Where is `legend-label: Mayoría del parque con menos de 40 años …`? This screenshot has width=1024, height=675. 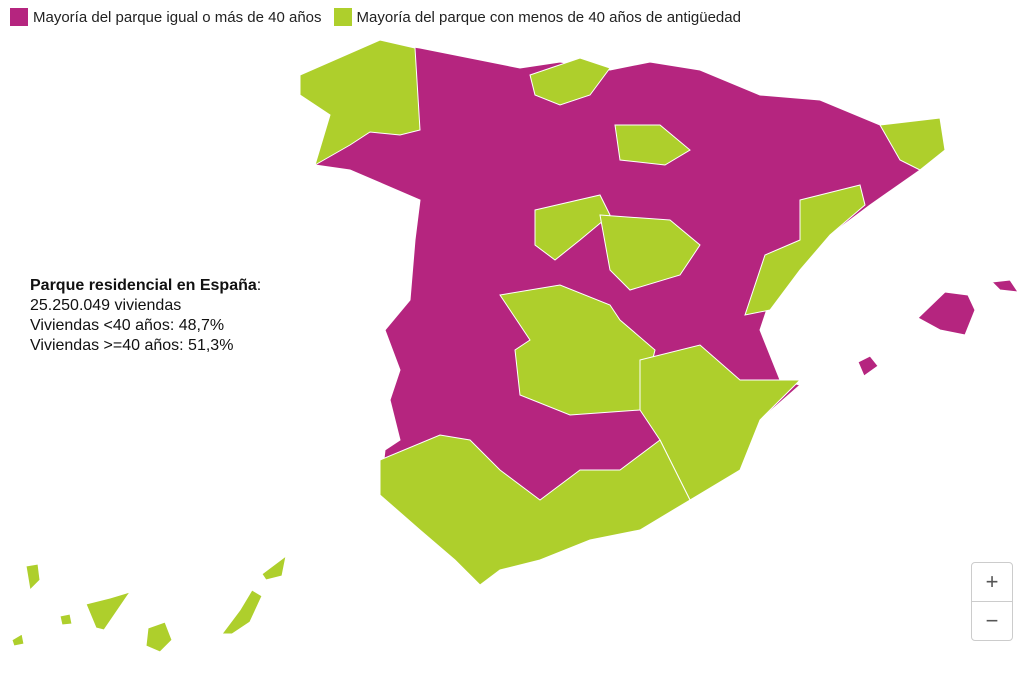 legend-label: Mayoría del parque con menos de 40 años … is located at coordinates (548, 17).